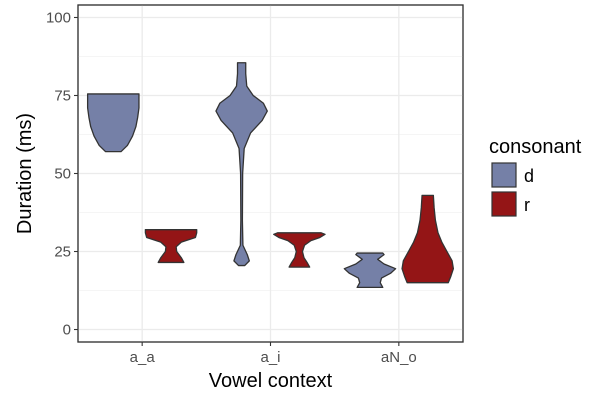 The width and height of the screenshot is (608, 394). What do you see at coordinates (299, 250) in the screenshot?
I see `violin-r-a_i` at bounding box center [299, 250].